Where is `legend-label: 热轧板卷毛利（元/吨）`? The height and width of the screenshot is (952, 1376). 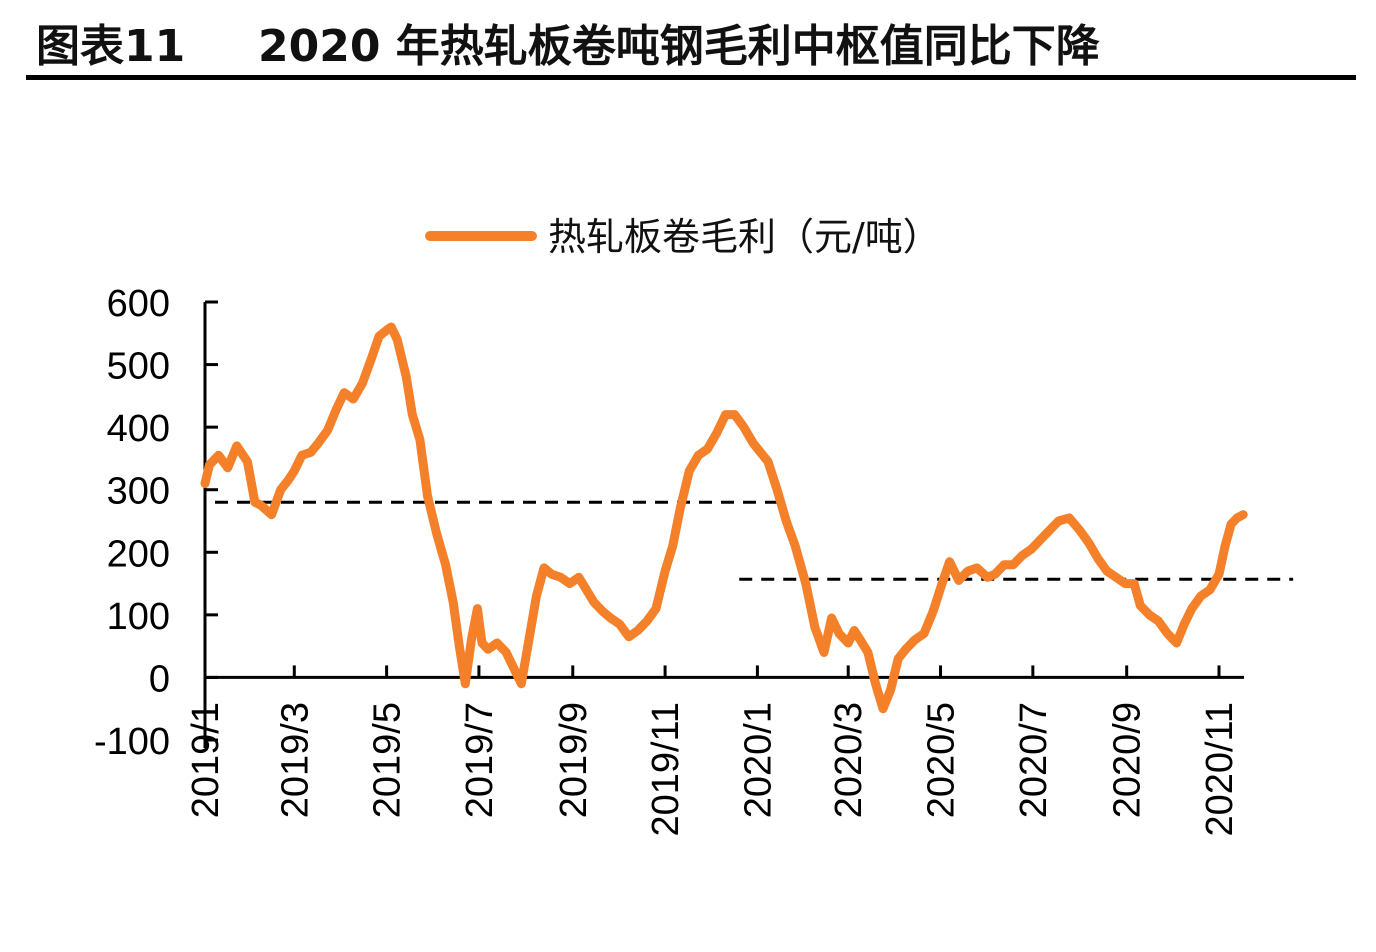 legend-label: 热轧板卷毛利（元/吨） is located at coordinates (744, 237).